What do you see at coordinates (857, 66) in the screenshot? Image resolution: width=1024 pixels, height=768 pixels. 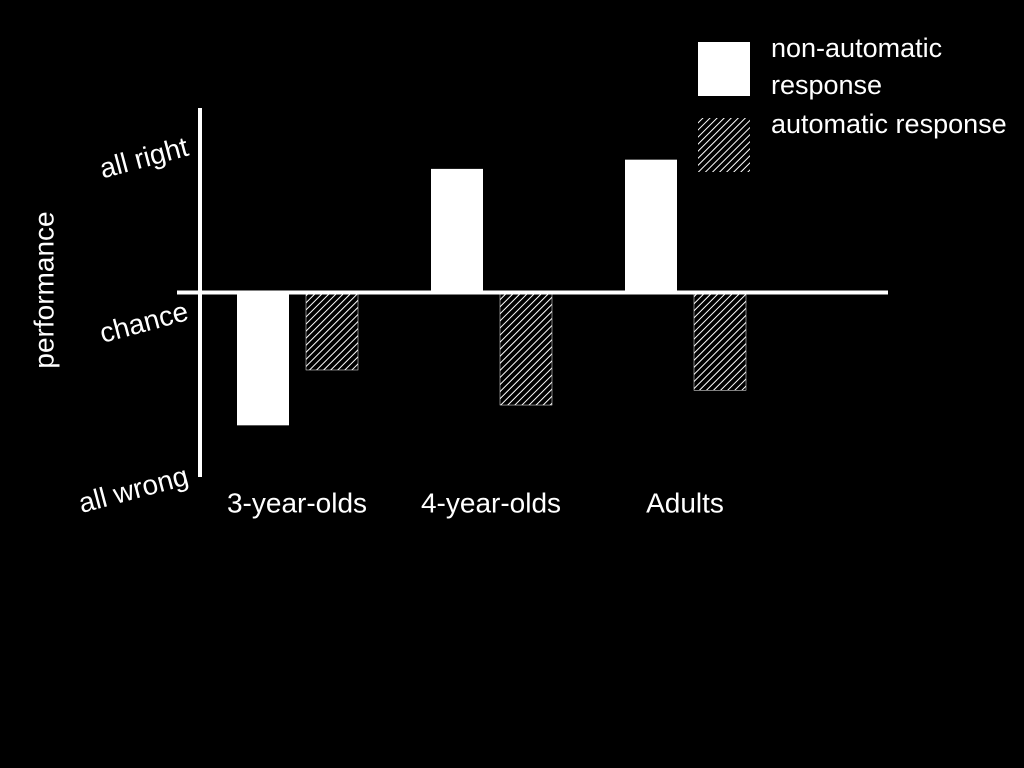 I see `legend-label: non-automatic response` at bounding box center [857, 66].